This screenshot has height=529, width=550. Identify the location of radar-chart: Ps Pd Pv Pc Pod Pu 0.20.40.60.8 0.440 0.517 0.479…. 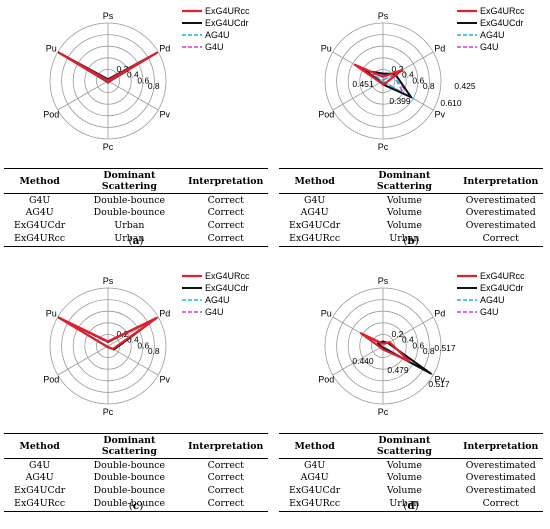
(421, 344).